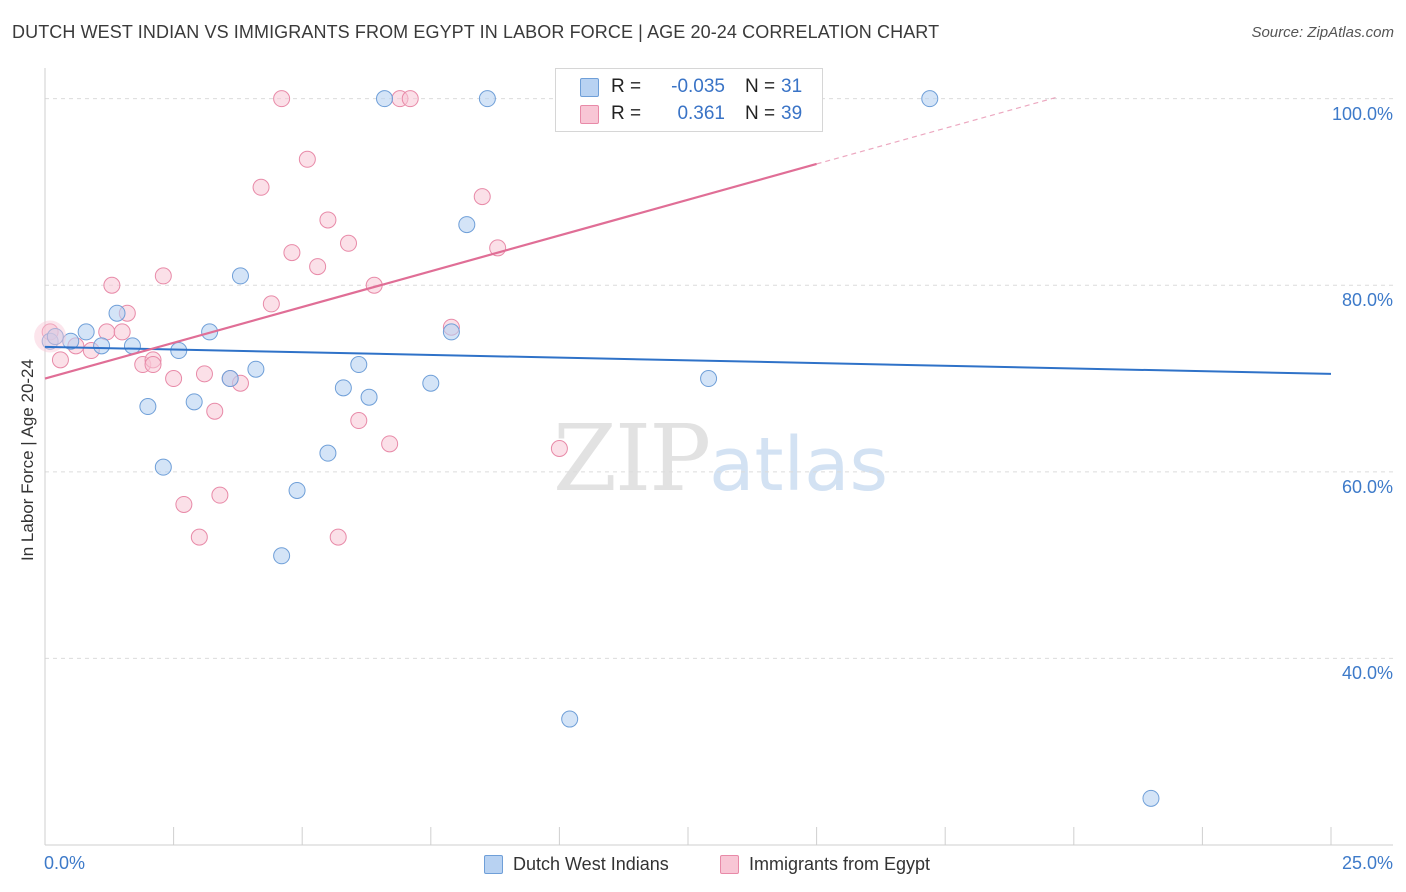 Image resolution: width=1406 pixels, height=892 pixels. I want to click on blue-swatch-icon, so click(589, 87).